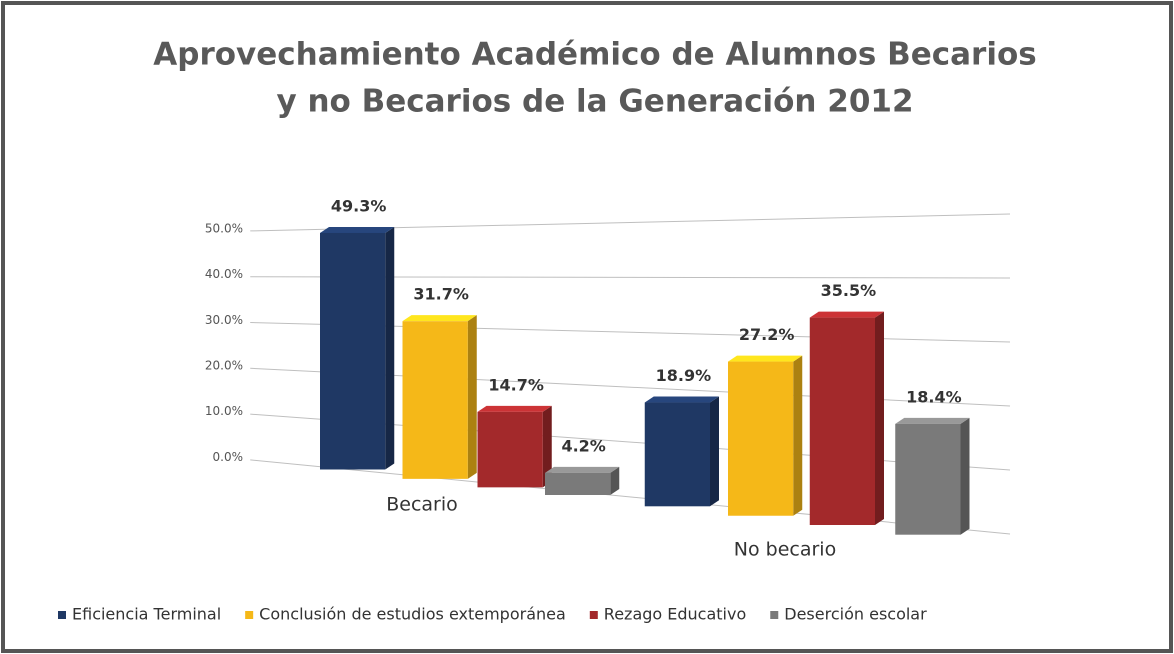 The height and width of the screenshot is (654, 1174). I want to click on y-tick-label: 20.0%, so click(224, 365).